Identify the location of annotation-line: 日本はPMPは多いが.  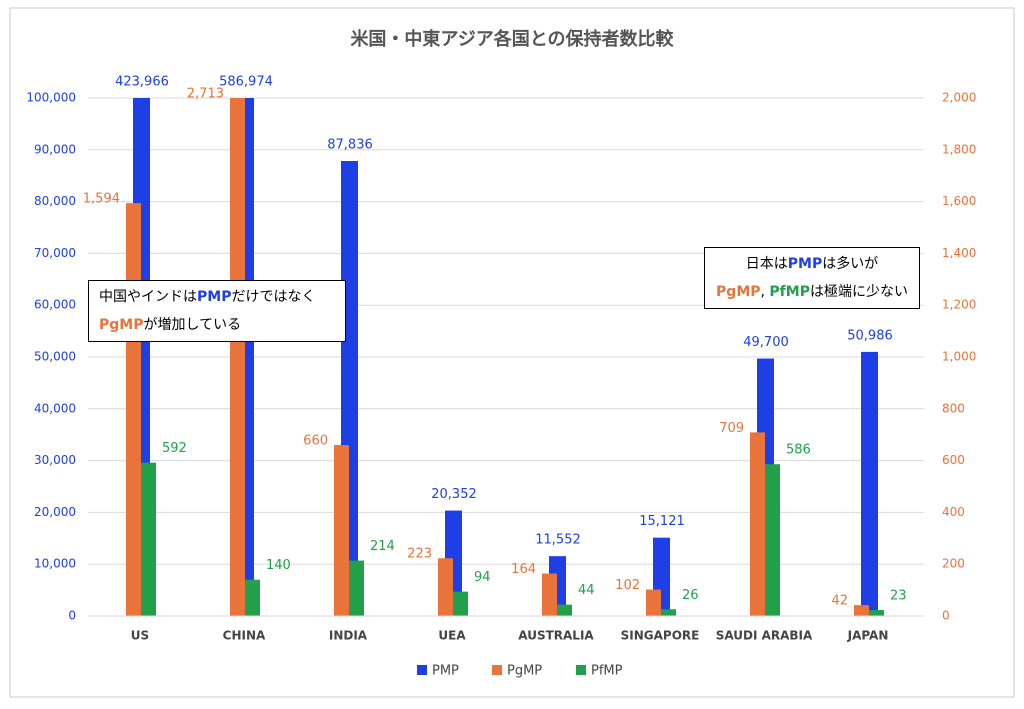
(812, 264).